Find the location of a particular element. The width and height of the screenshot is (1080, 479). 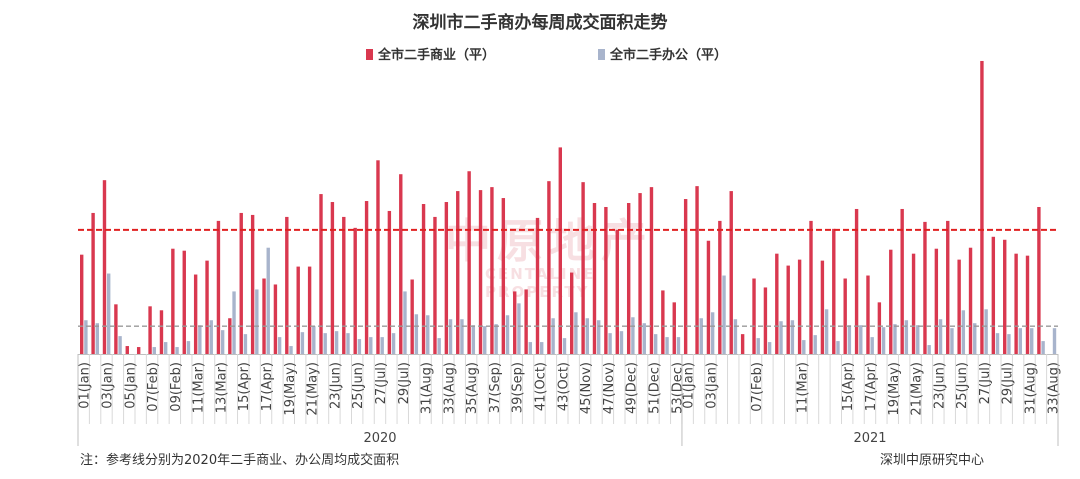

x-tick-label: 29(Jul) is located at coordinates (404, 383).